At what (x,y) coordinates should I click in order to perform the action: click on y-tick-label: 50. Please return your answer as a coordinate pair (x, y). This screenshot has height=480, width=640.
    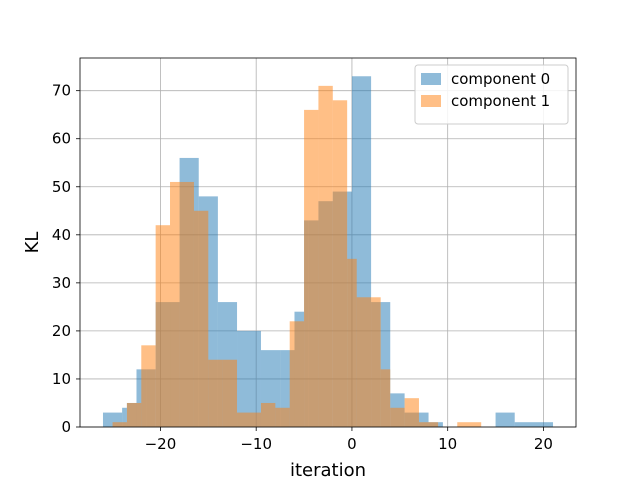
    Looking at the image, I should click on (61, 187).